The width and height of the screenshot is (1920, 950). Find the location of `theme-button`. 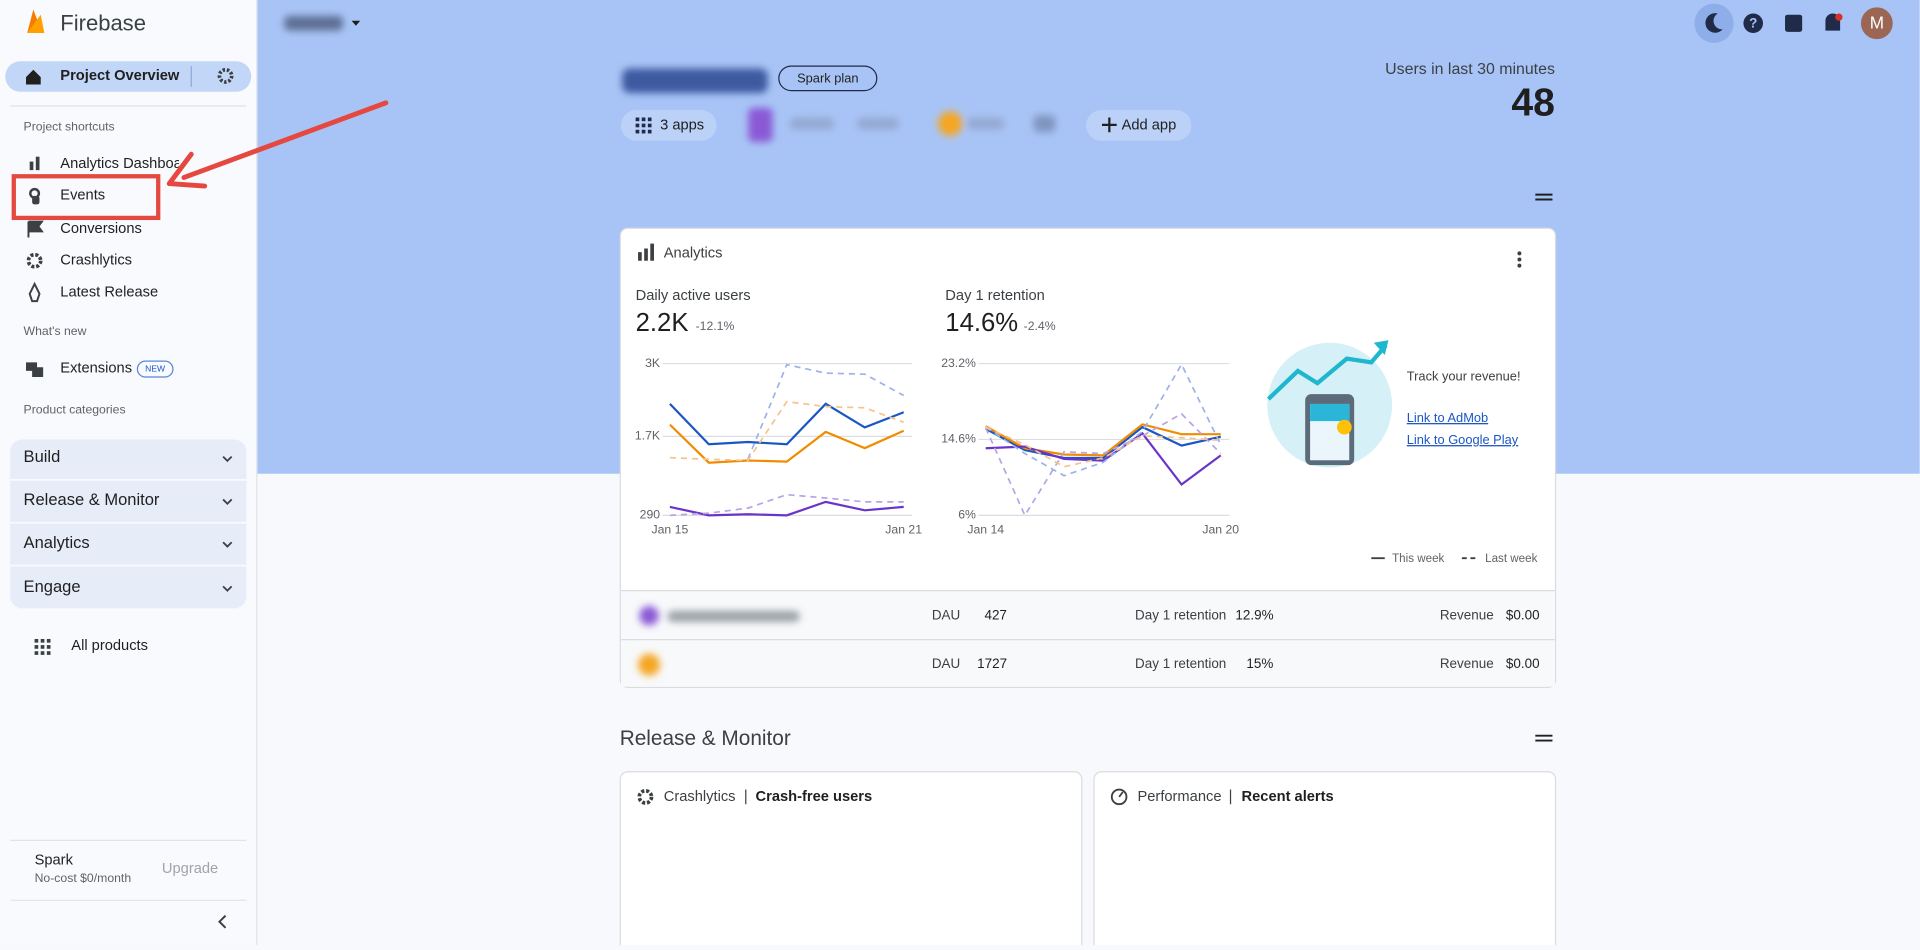

theme-button is located at coordinates (1714, 23).